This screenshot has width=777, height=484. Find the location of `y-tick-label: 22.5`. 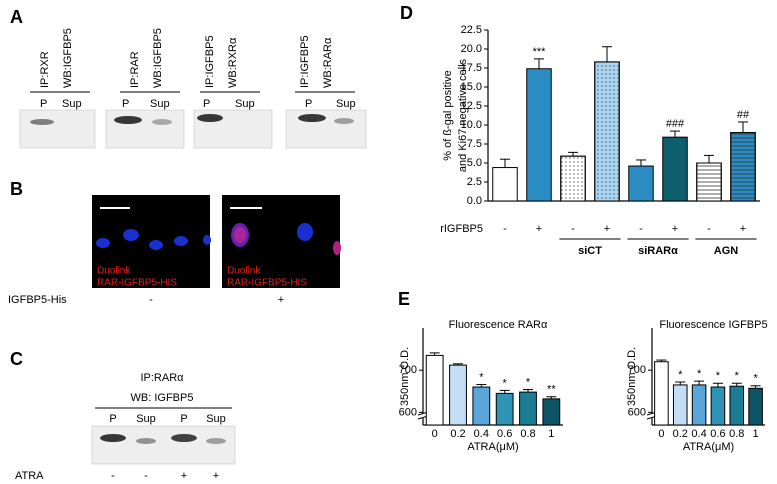

y-tick-label: 22.5 is located at coordinates (471, 30).